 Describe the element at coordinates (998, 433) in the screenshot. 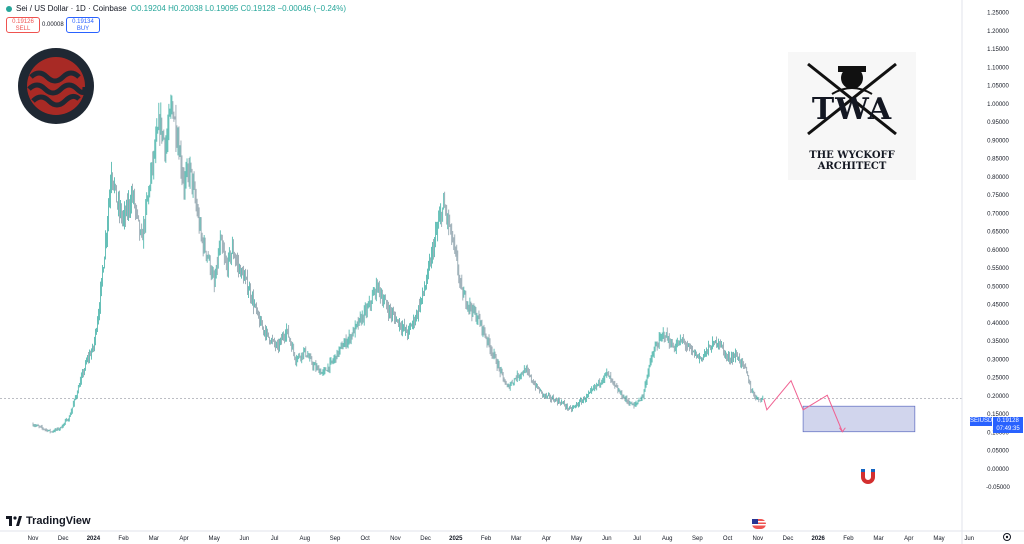

I see `y-tick-label: 0.10000` at that location.